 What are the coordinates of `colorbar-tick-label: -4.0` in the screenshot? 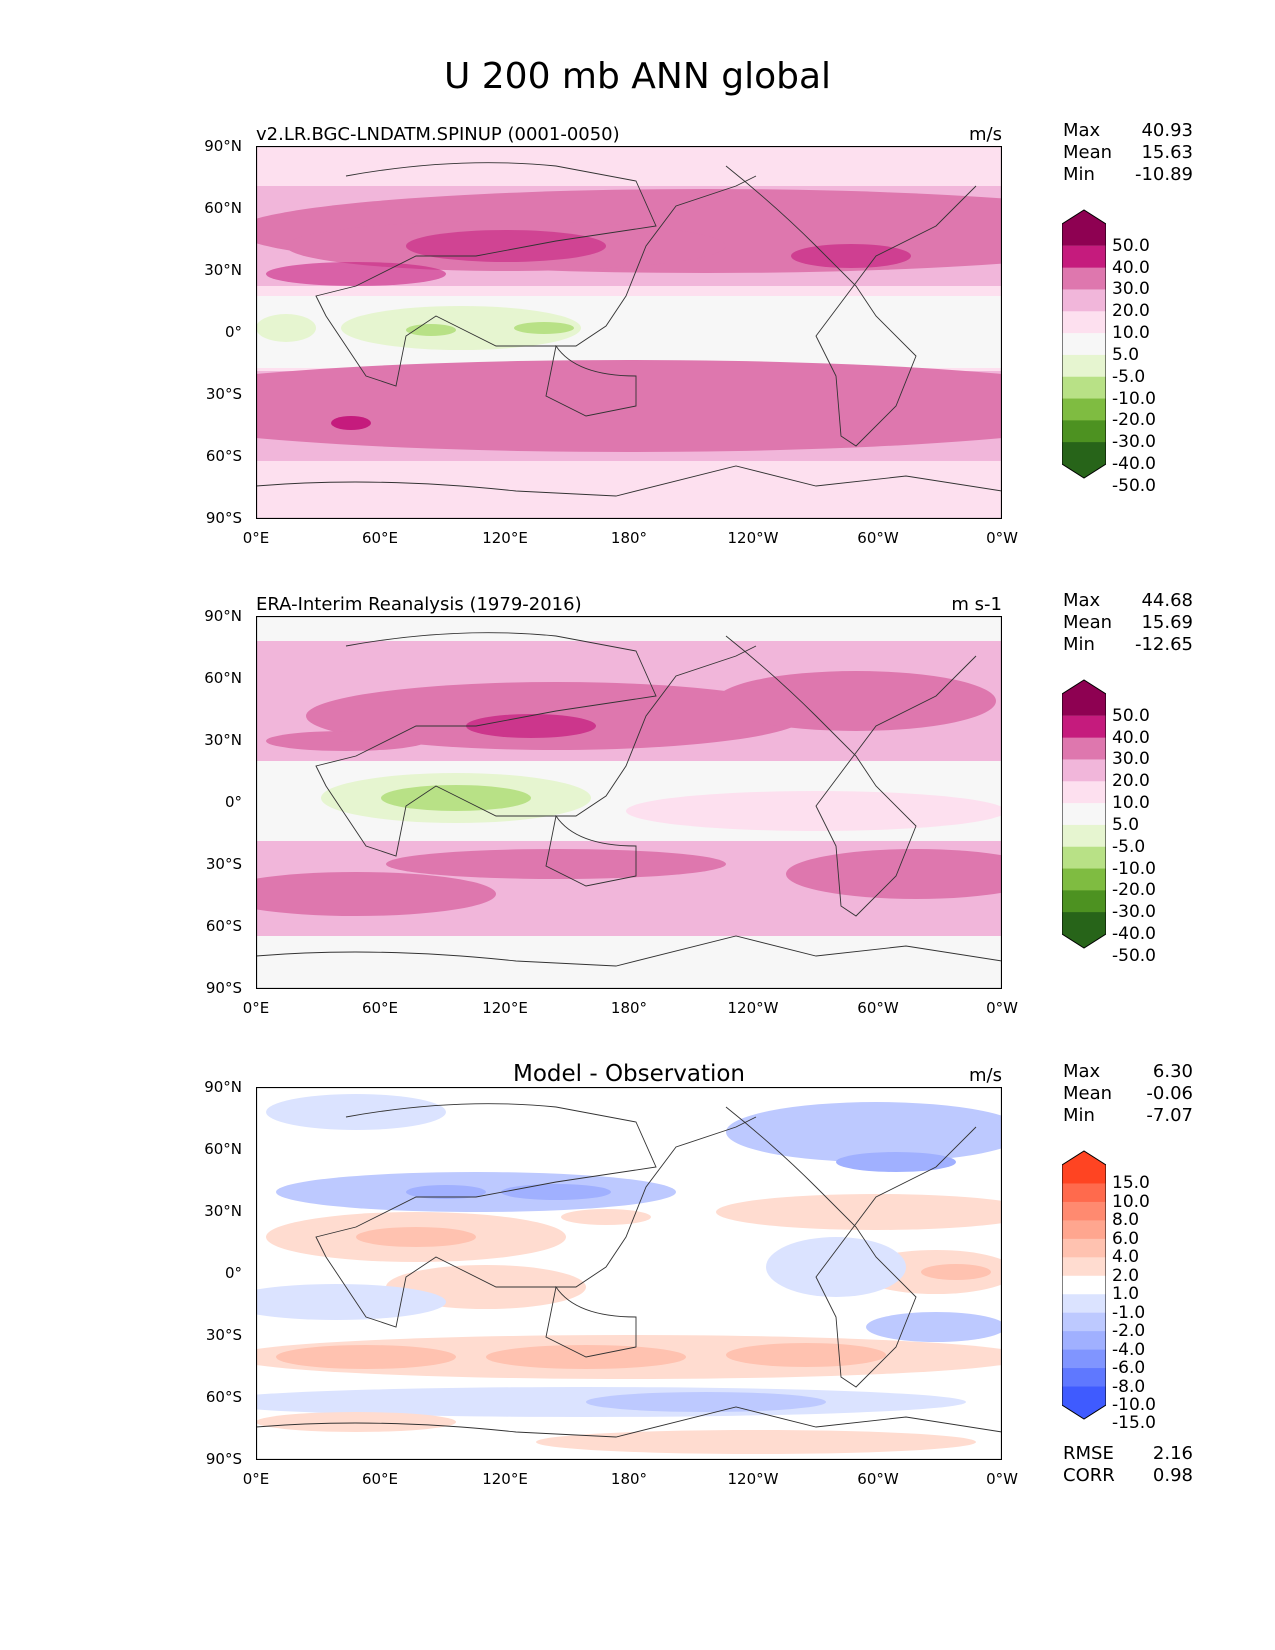 It's located at (1129, 1349).